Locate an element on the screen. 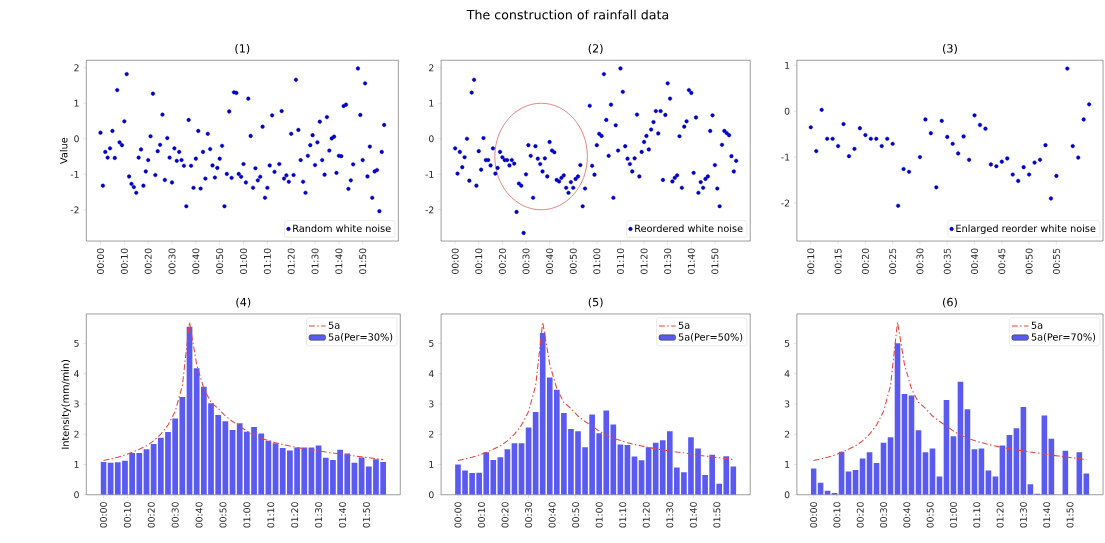 This screenshot has height=543, width=1105. legend-label: Reordered white noise is located at coordinates (689, 228).